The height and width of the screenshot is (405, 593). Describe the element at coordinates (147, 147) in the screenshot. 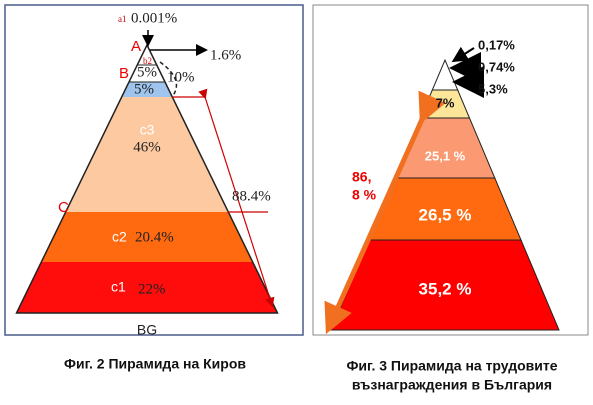

I see `label: 46%` at that location.